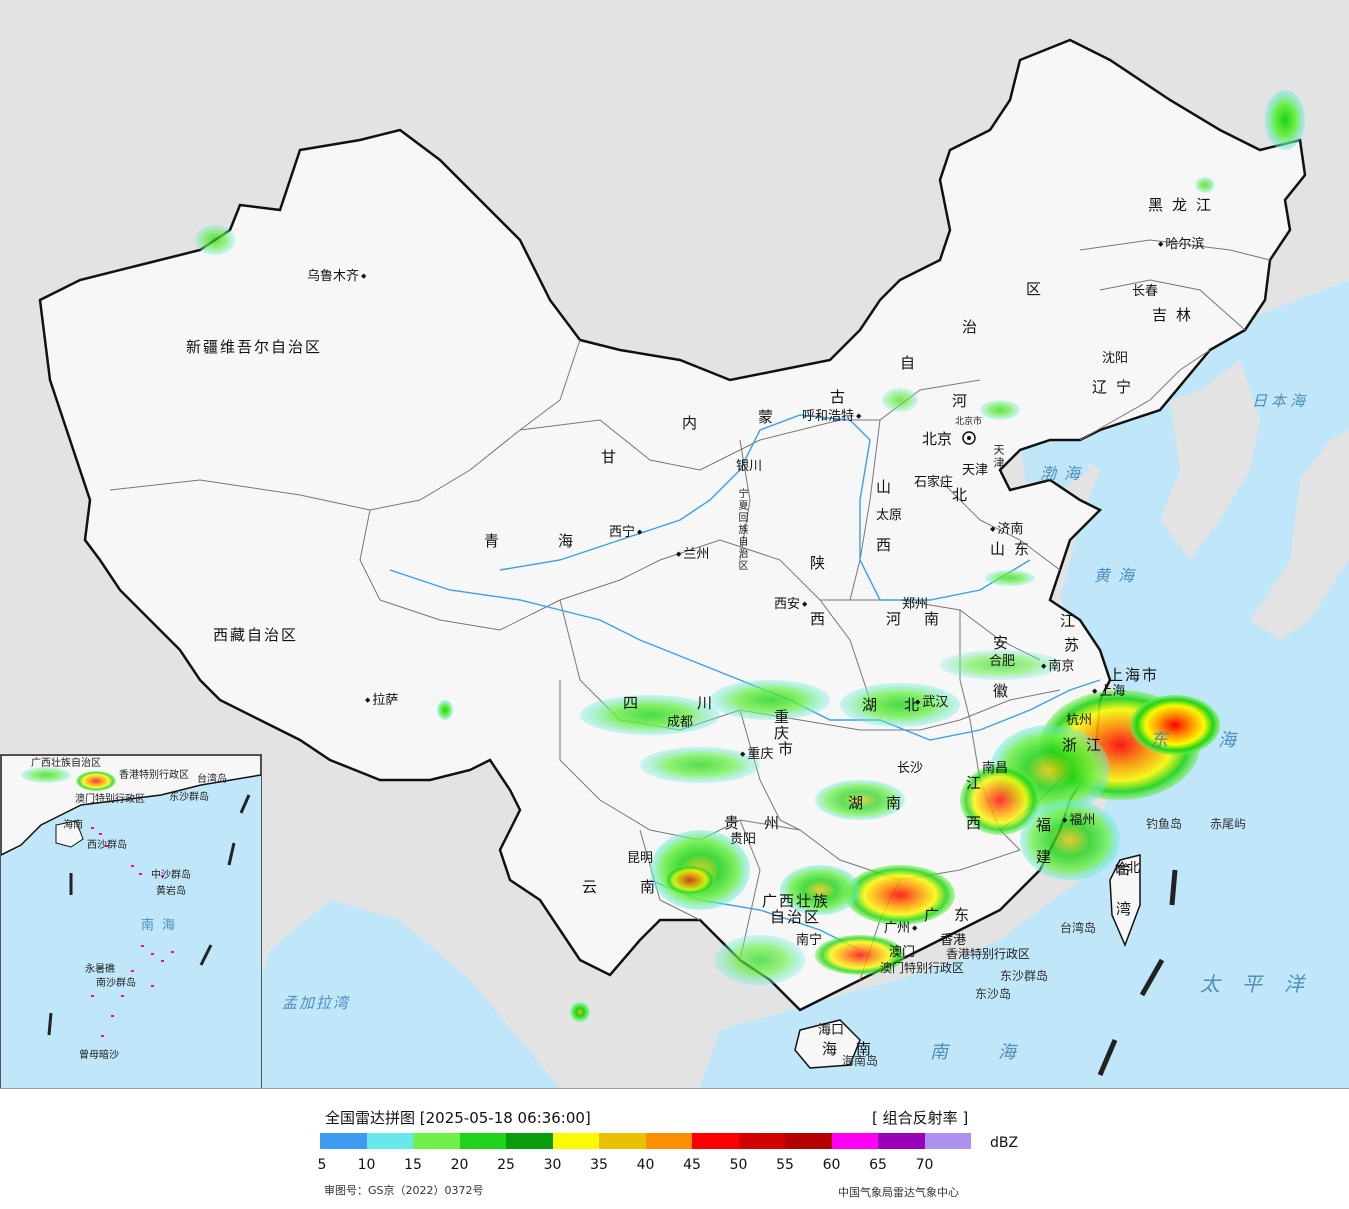 Image resolution: width=1349 pixels, height=1209 pixels. Describe the element at coordinates (809, 940) in the screenshot. I see `city-nanning: 南宁` at that location.